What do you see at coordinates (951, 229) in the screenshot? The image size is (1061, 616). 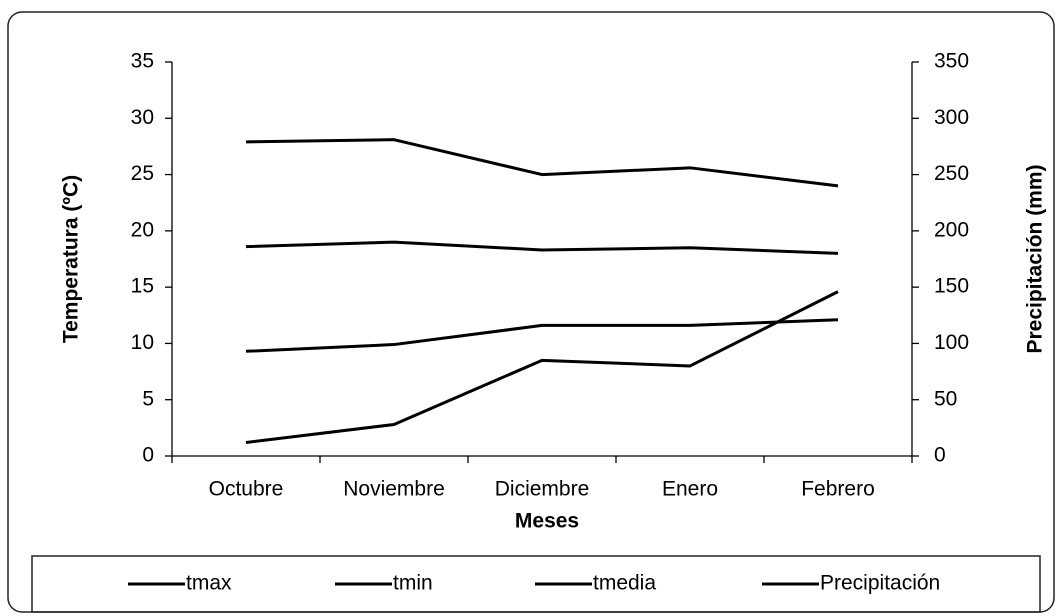 I see `y2-tick-label: 200` at bounding box center [951, 229].